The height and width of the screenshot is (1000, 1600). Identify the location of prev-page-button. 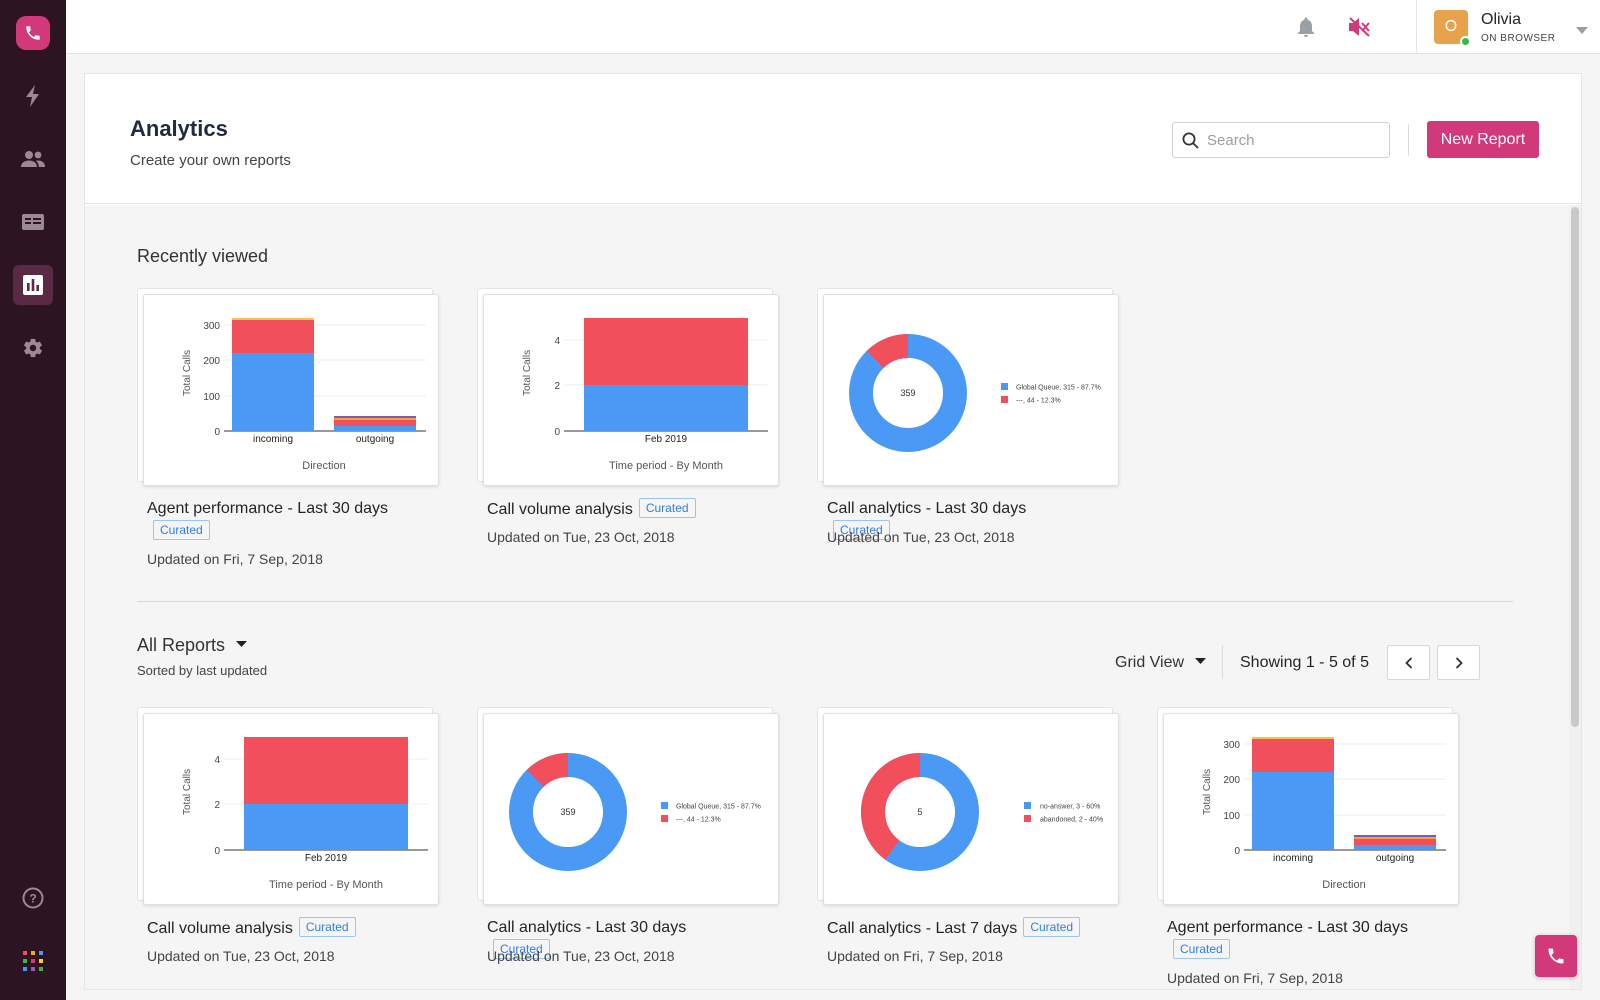
(1408, 662).